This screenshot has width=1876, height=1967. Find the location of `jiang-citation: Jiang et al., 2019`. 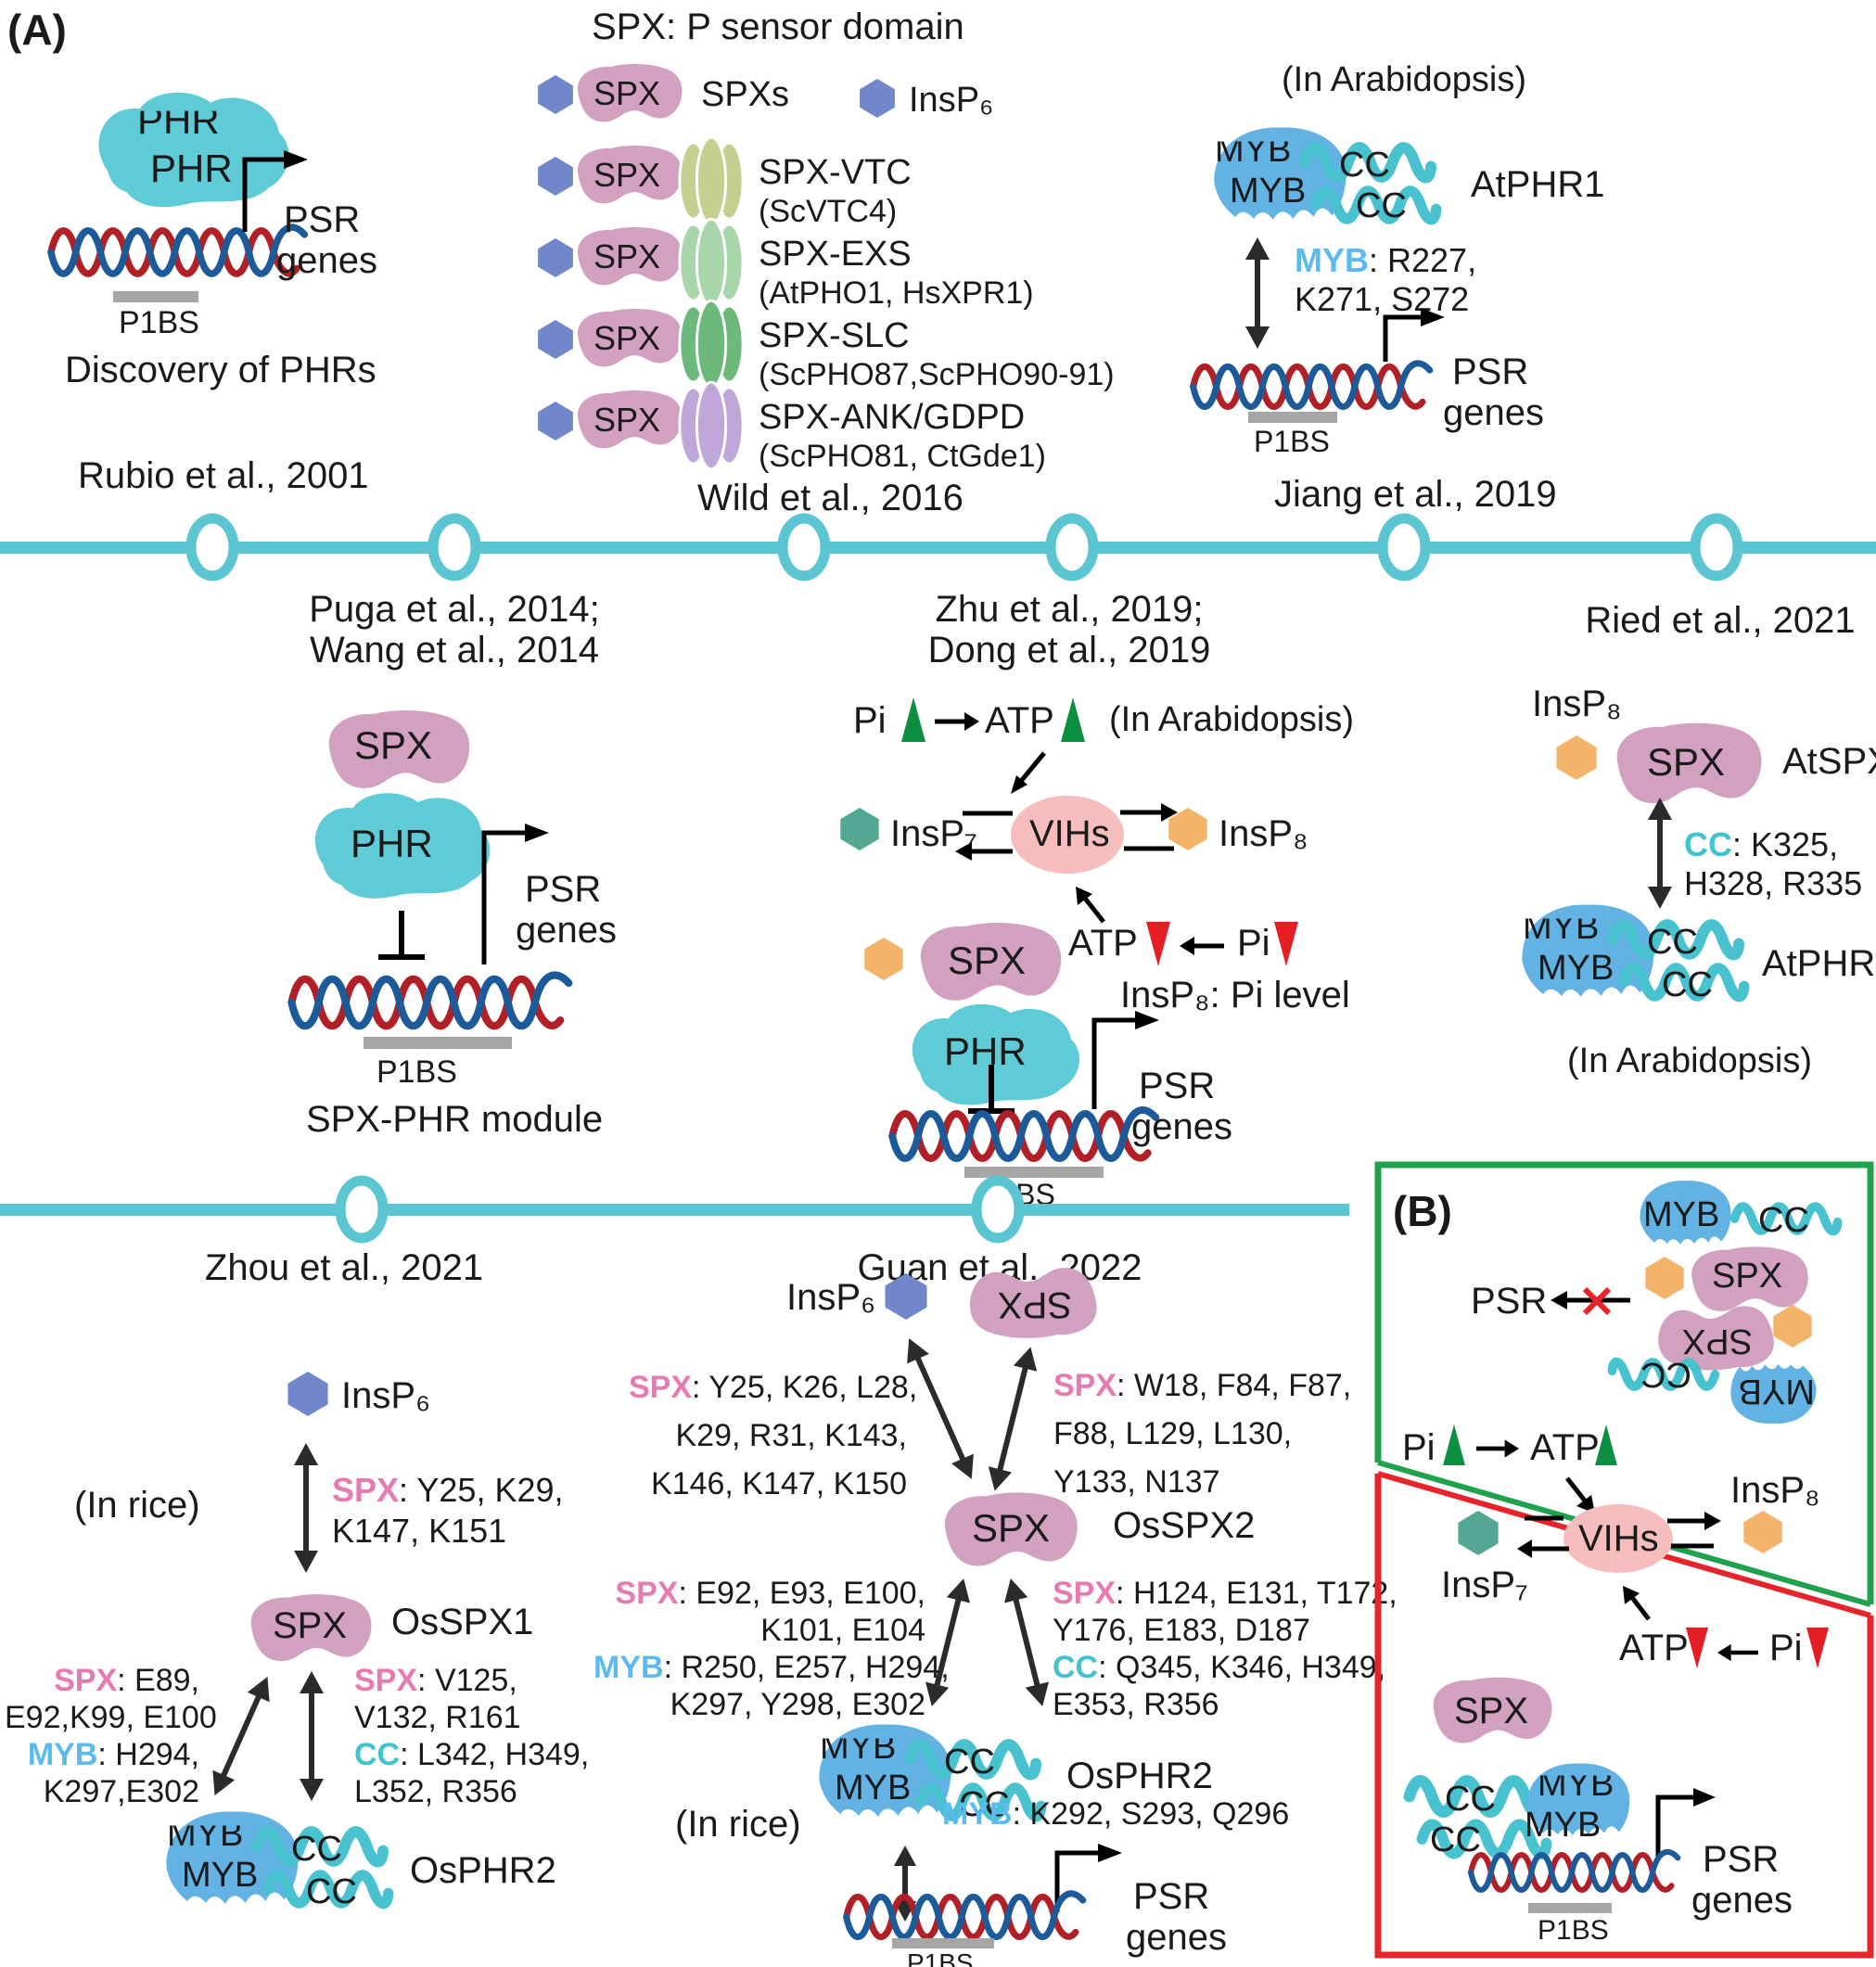

jiang-citation: Jiang et al., 2019 is located at coordinates (1415, 494).